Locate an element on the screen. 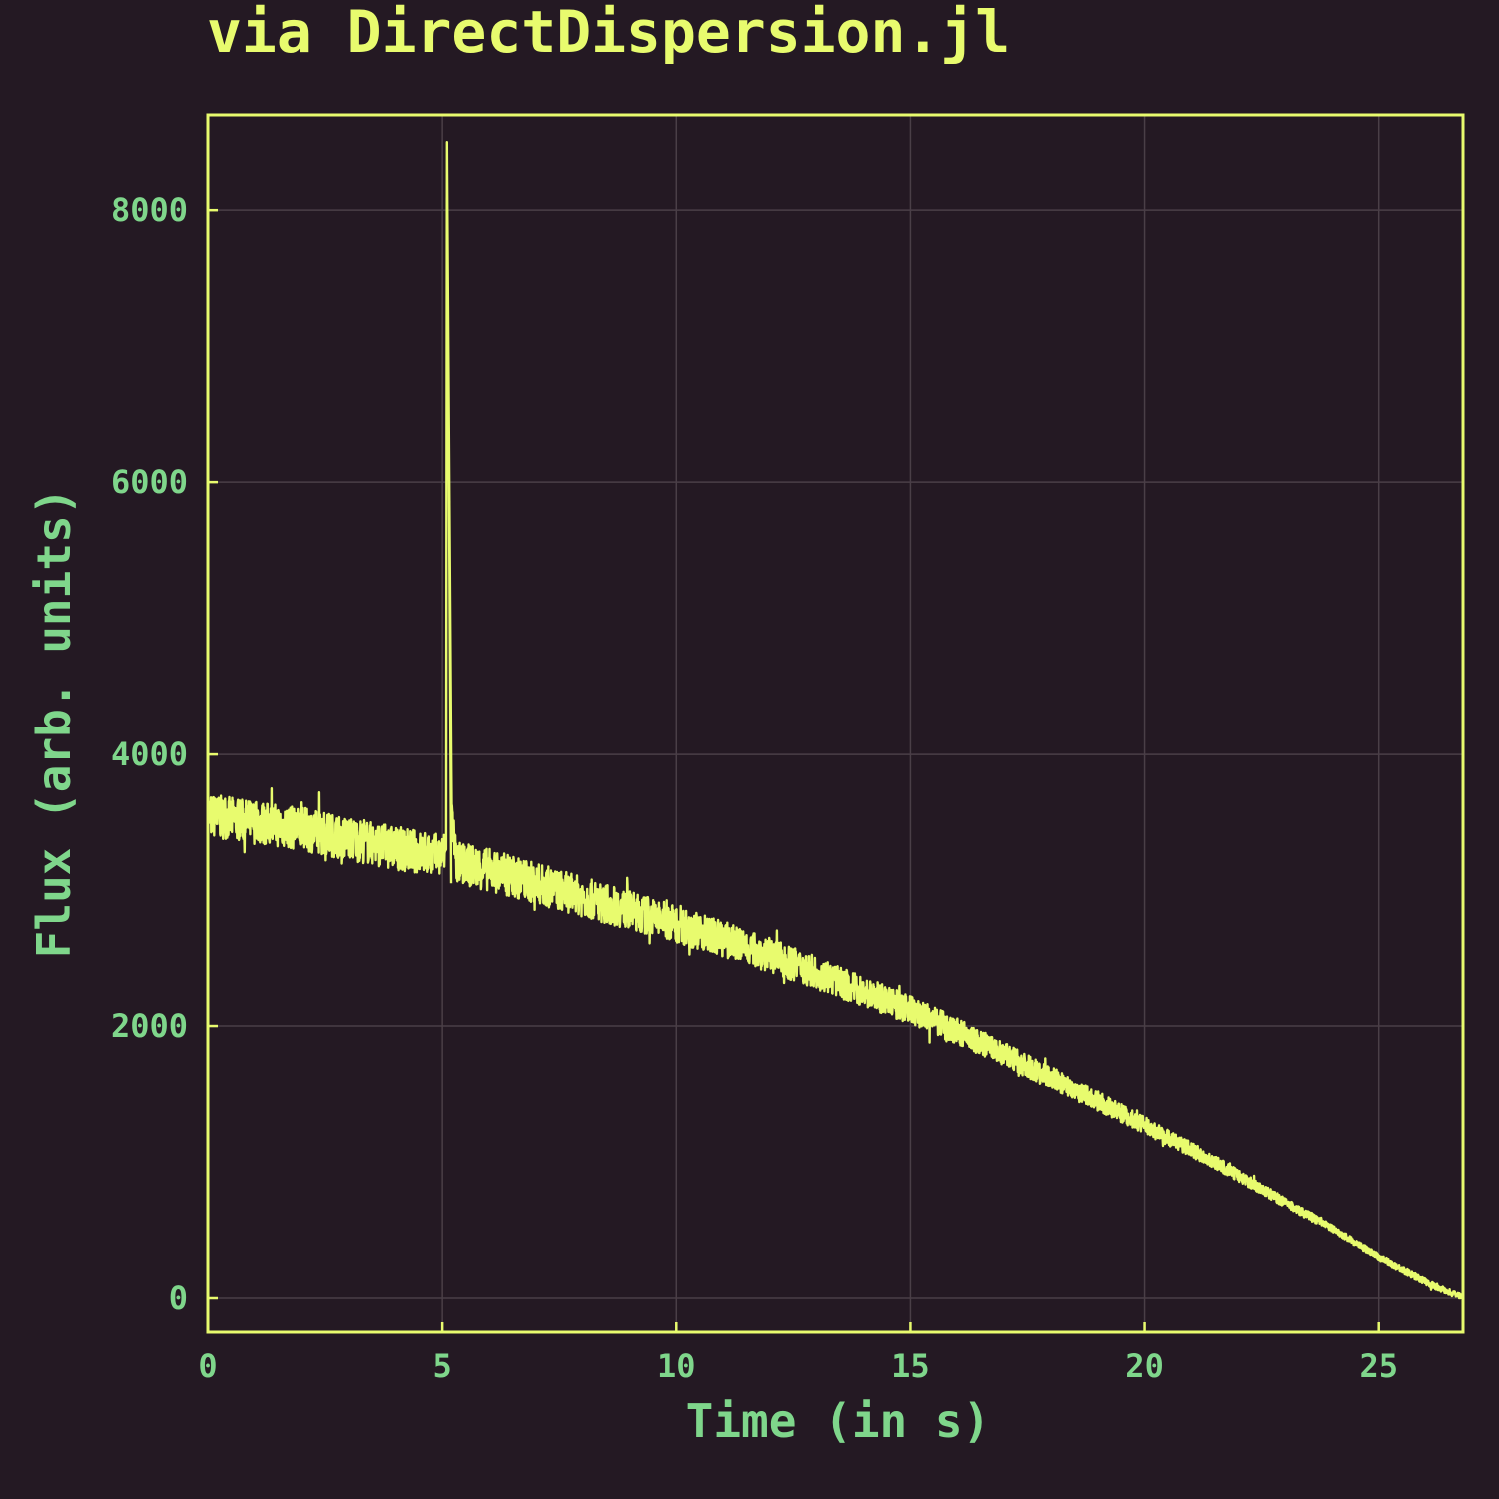  y-tick-label: 6000 is located at coordinates (149, 482).